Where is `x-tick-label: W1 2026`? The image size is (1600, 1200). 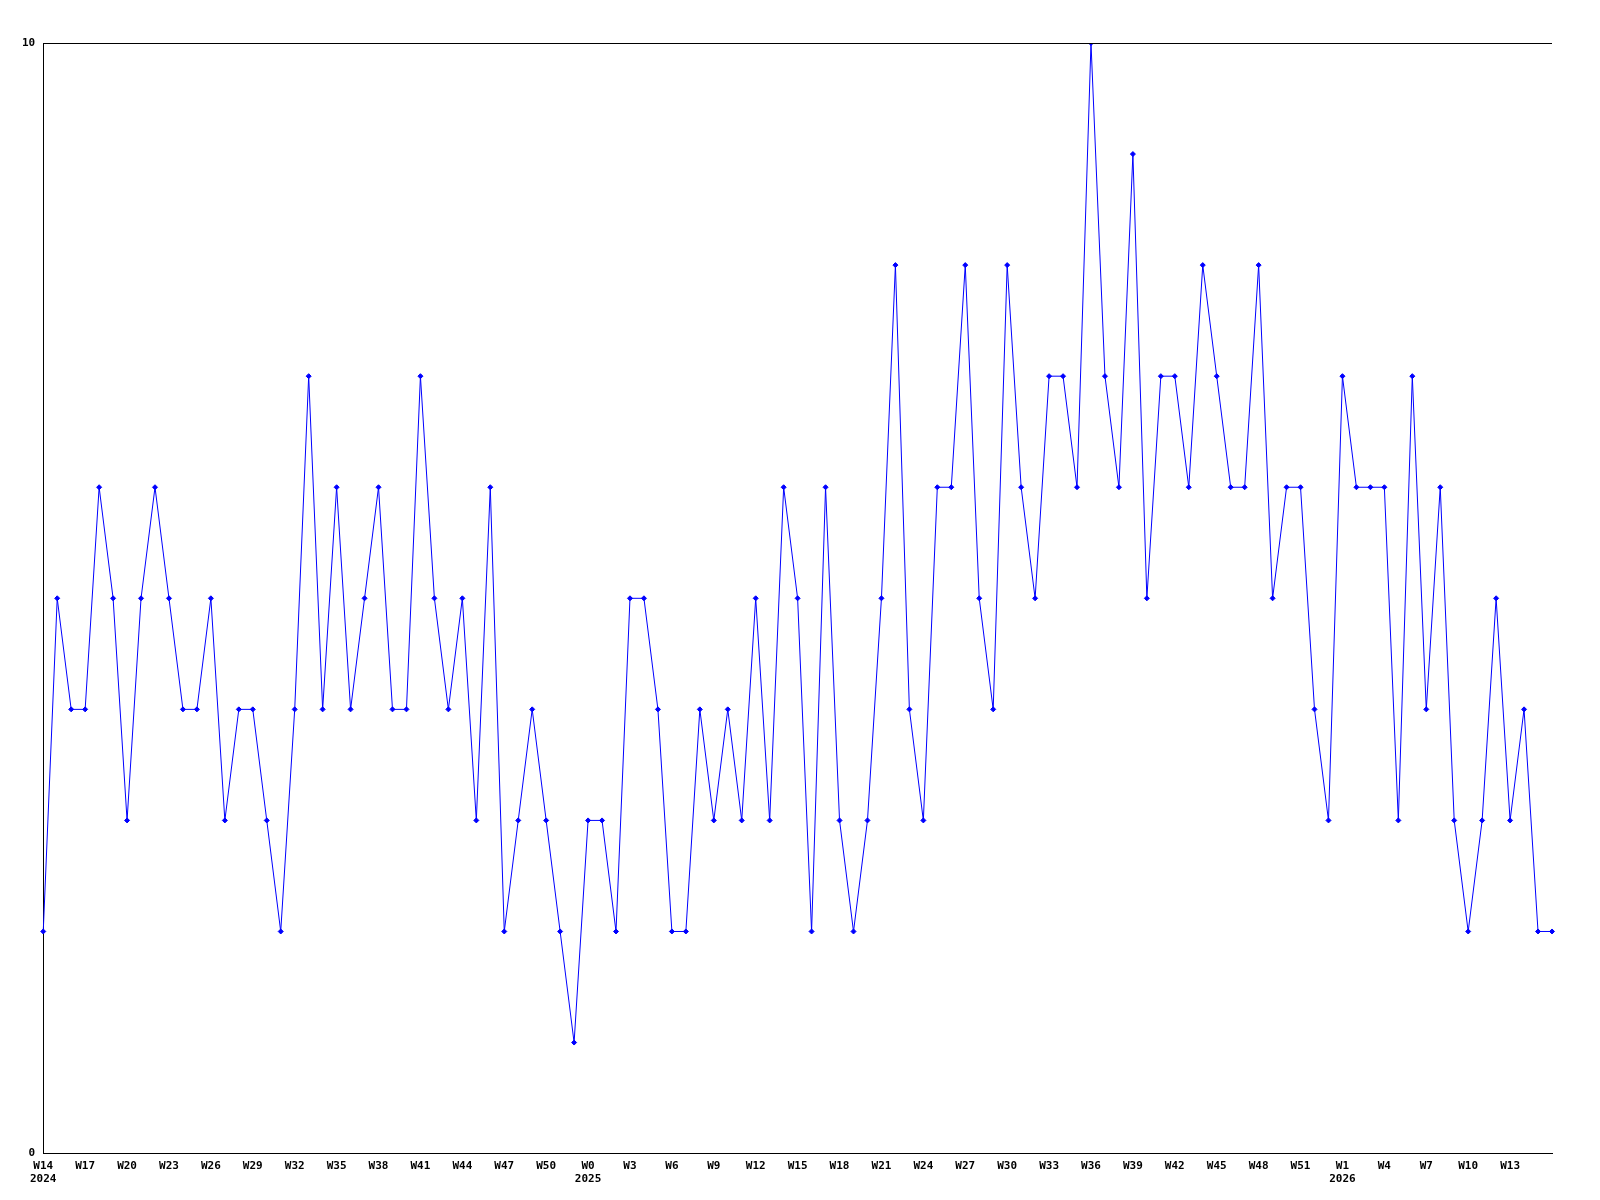
x-tick-label: W1 2026 is located at coordinates (1343, 1172).